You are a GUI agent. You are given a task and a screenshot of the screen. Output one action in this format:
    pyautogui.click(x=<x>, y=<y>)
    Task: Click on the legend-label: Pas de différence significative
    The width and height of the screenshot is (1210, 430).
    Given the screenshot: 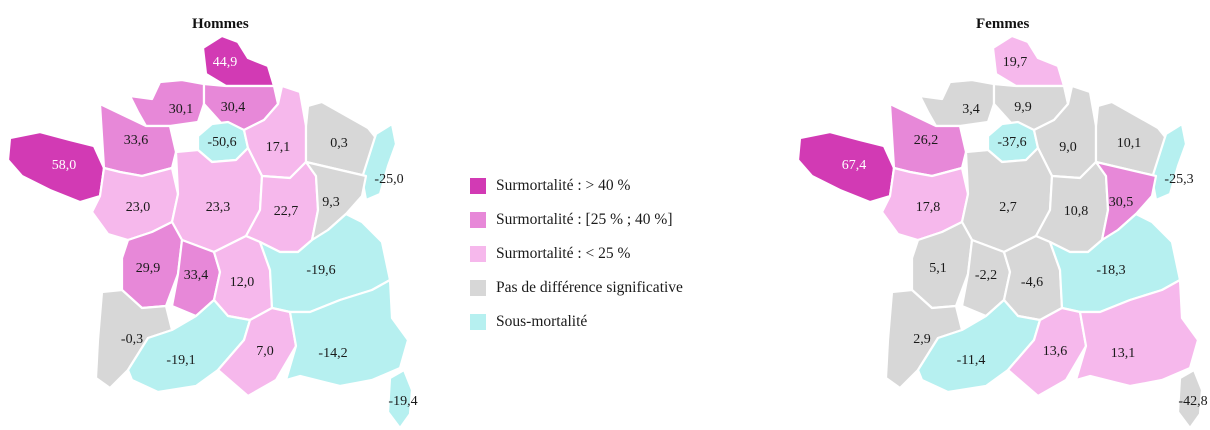 What is the action you would take?
    pyautogui.click(x=589, y=287)
    